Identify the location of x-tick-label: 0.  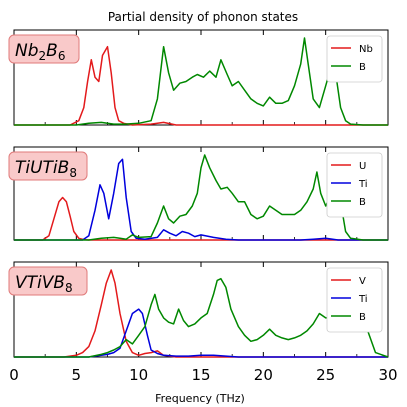
(14, 375).